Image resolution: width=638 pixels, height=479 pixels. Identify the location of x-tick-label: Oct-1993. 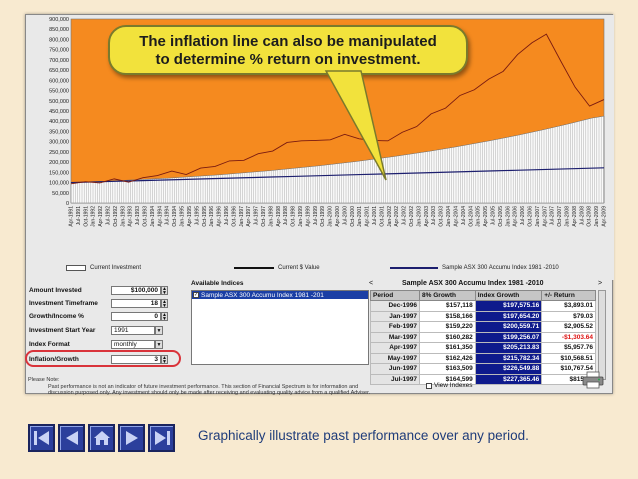
(146, 216).